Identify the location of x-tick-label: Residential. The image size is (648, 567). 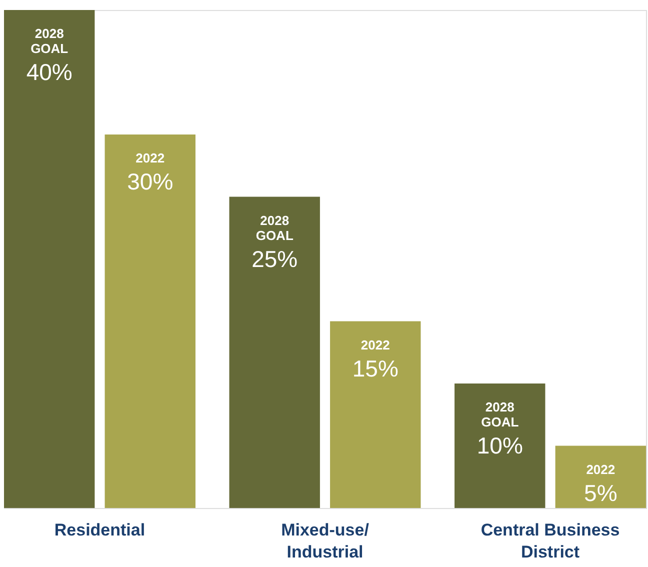
(100, 530).